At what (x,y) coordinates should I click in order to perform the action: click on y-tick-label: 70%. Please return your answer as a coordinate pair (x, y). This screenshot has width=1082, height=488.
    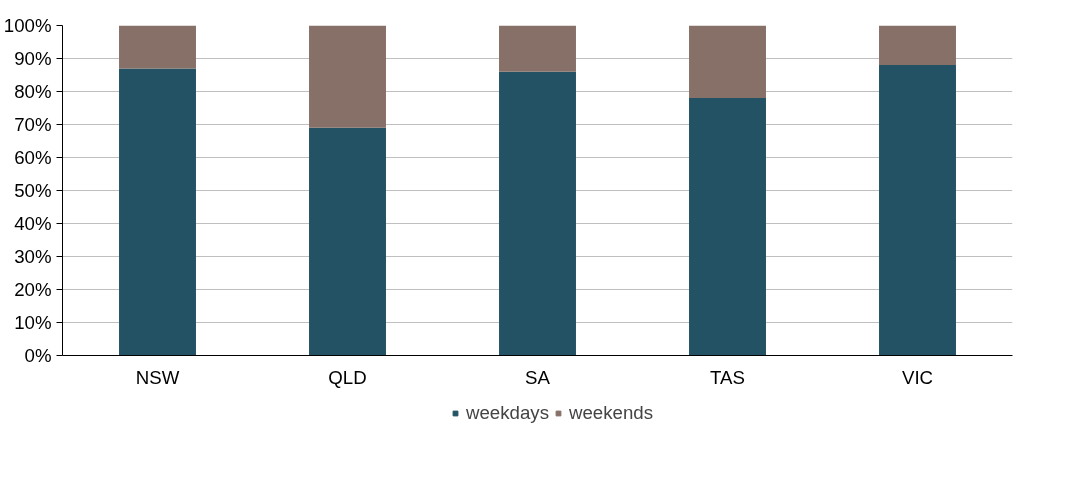
    Looking at the image, I should click on (33, 124).